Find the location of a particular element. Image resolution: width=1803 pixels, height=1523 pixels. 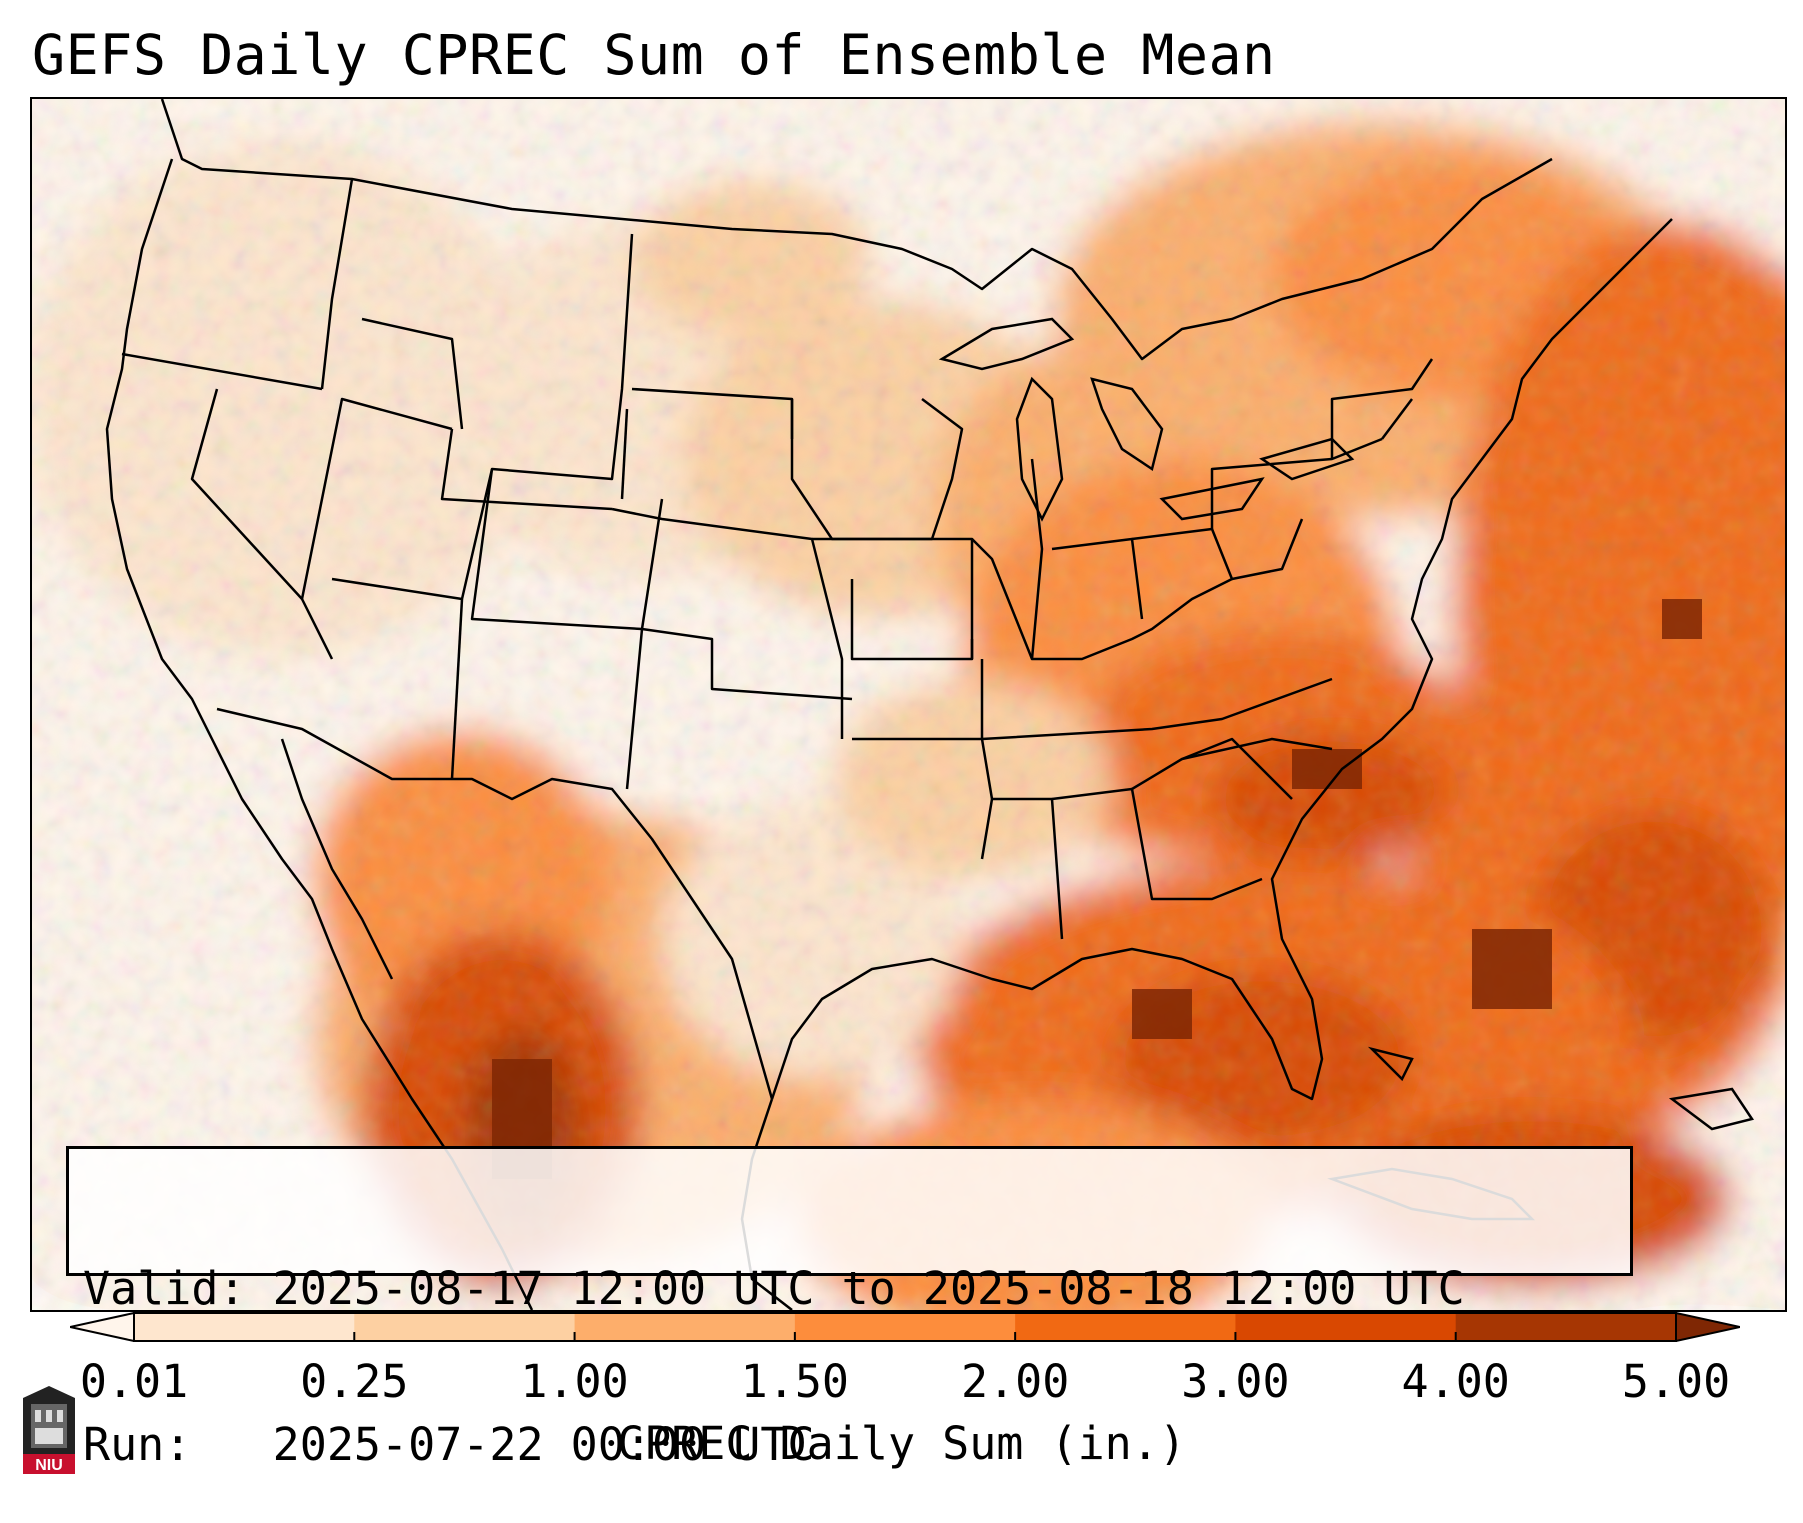

run-label: Run: is located at coordinates (137, 1444).